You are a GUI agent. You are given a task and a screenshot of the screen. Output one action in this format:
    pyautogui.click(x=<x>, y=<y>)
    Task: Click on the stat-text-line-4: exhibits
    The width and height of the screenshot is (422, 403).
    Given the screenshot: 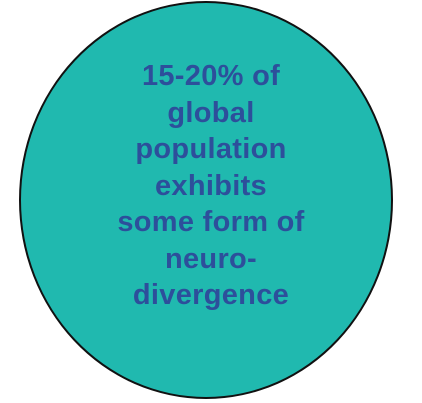 What is the action you would take?
    pyautogui.click(x=211, y=185)
    